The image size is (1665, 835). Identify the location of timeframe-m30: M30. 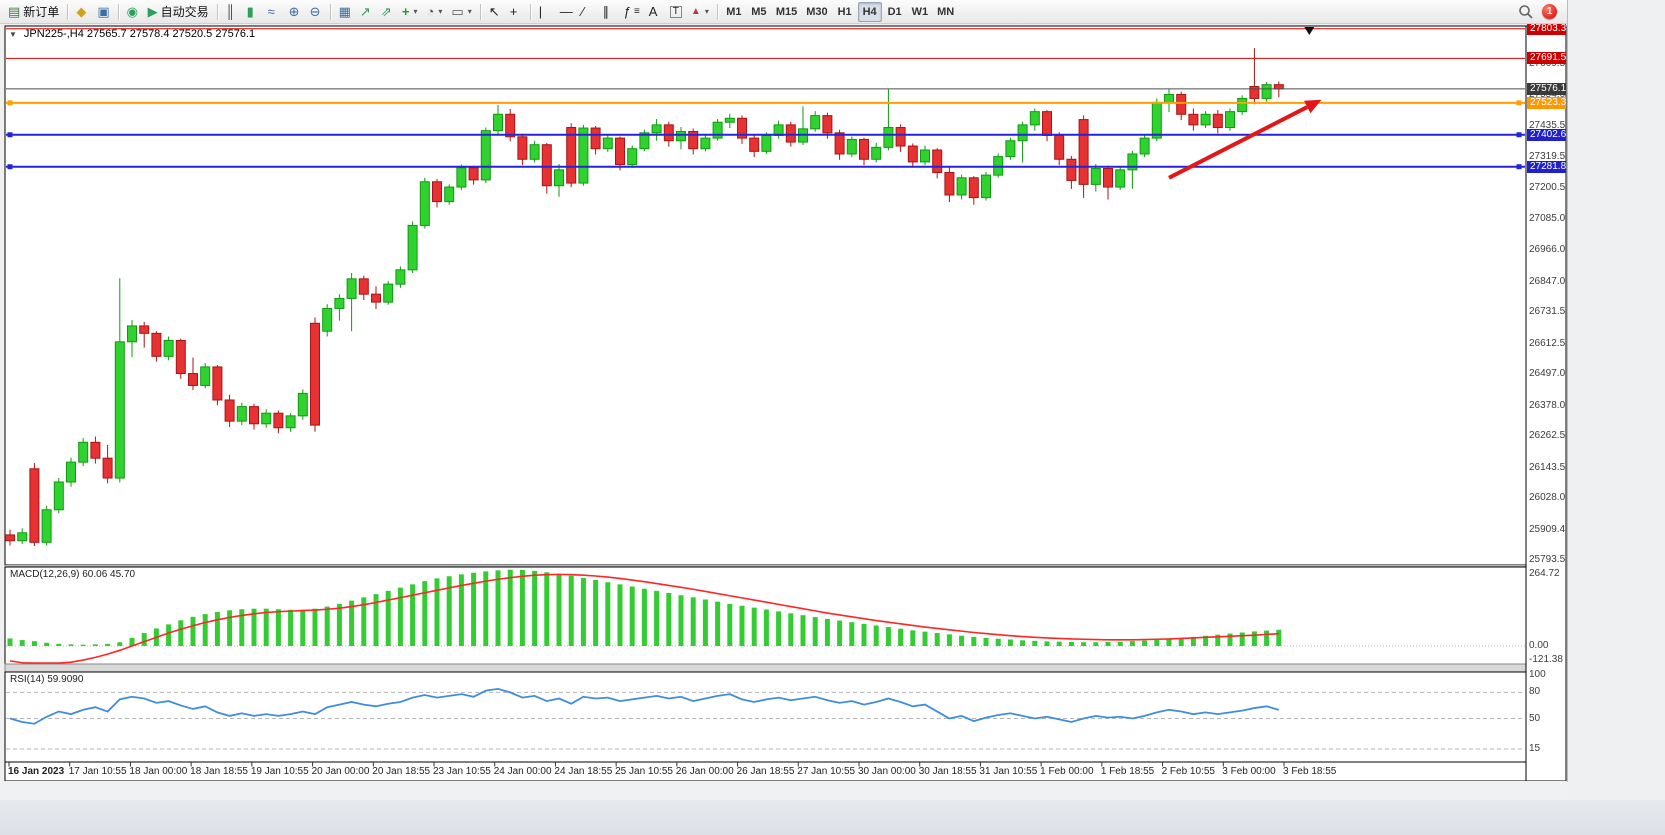
(816, 12).